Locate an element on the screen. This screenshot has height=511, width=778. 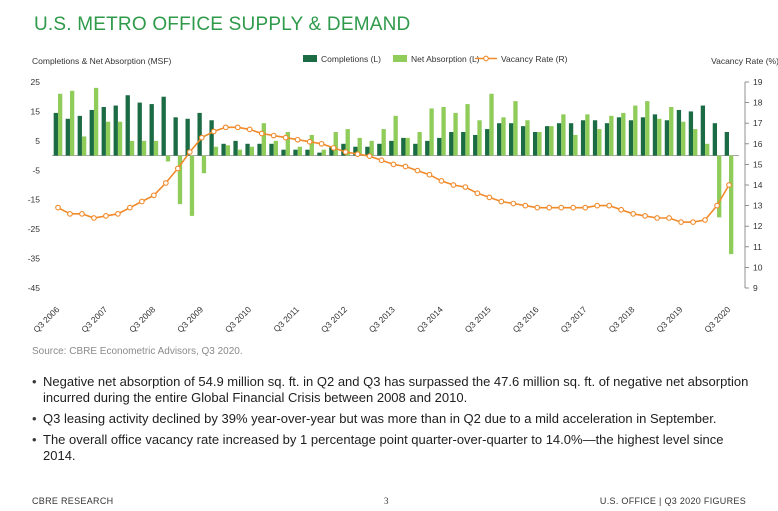
x-tick-label: Q3 2015 is located at coordinates (478, 319).